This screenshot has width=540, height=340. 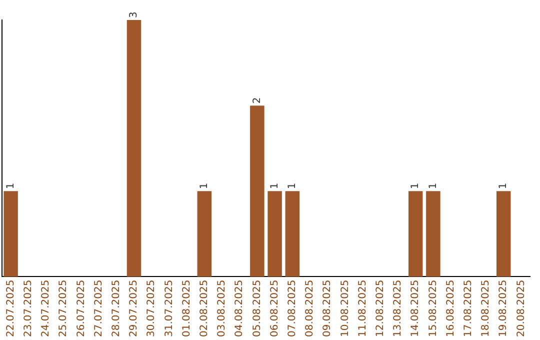 I want to click on x-tick-label: 09.08.2025, so click(x=328, y=309).